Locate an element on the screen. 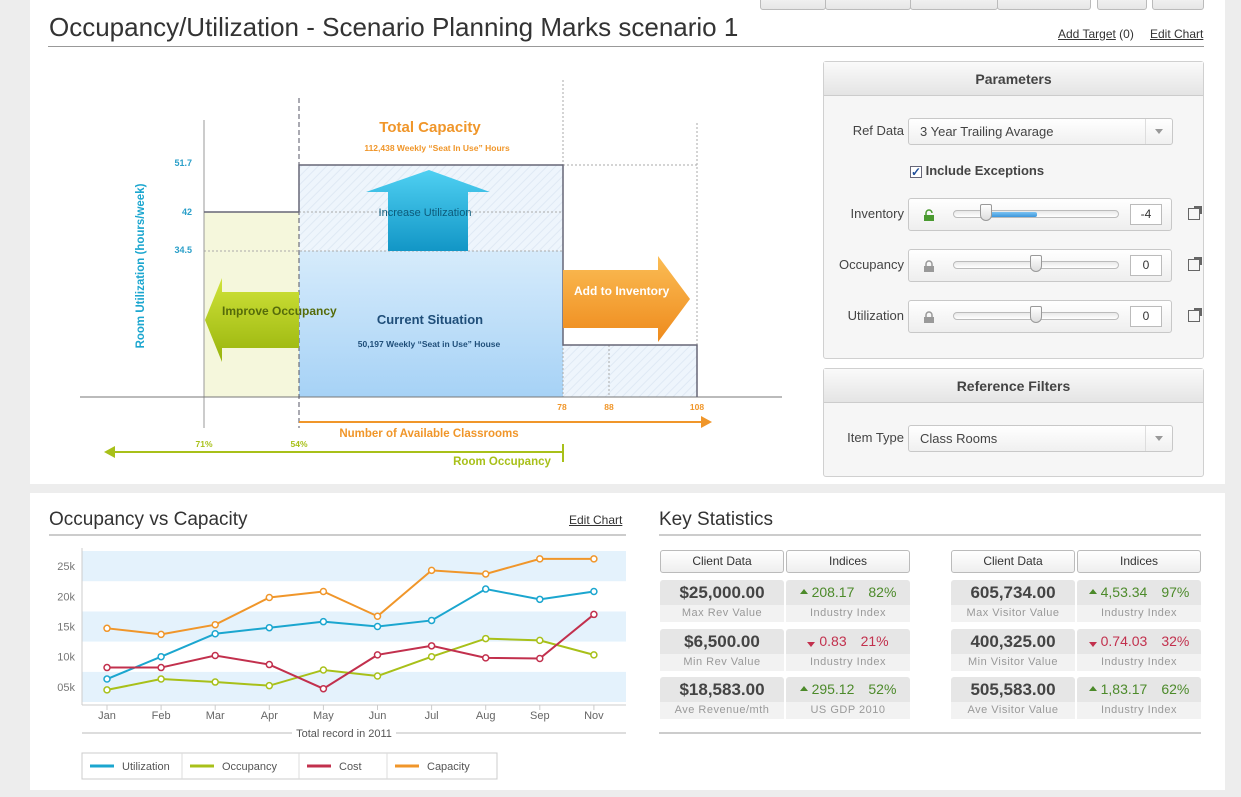  value-label: Max Visitor Value is located at coordinates (1013, 613).